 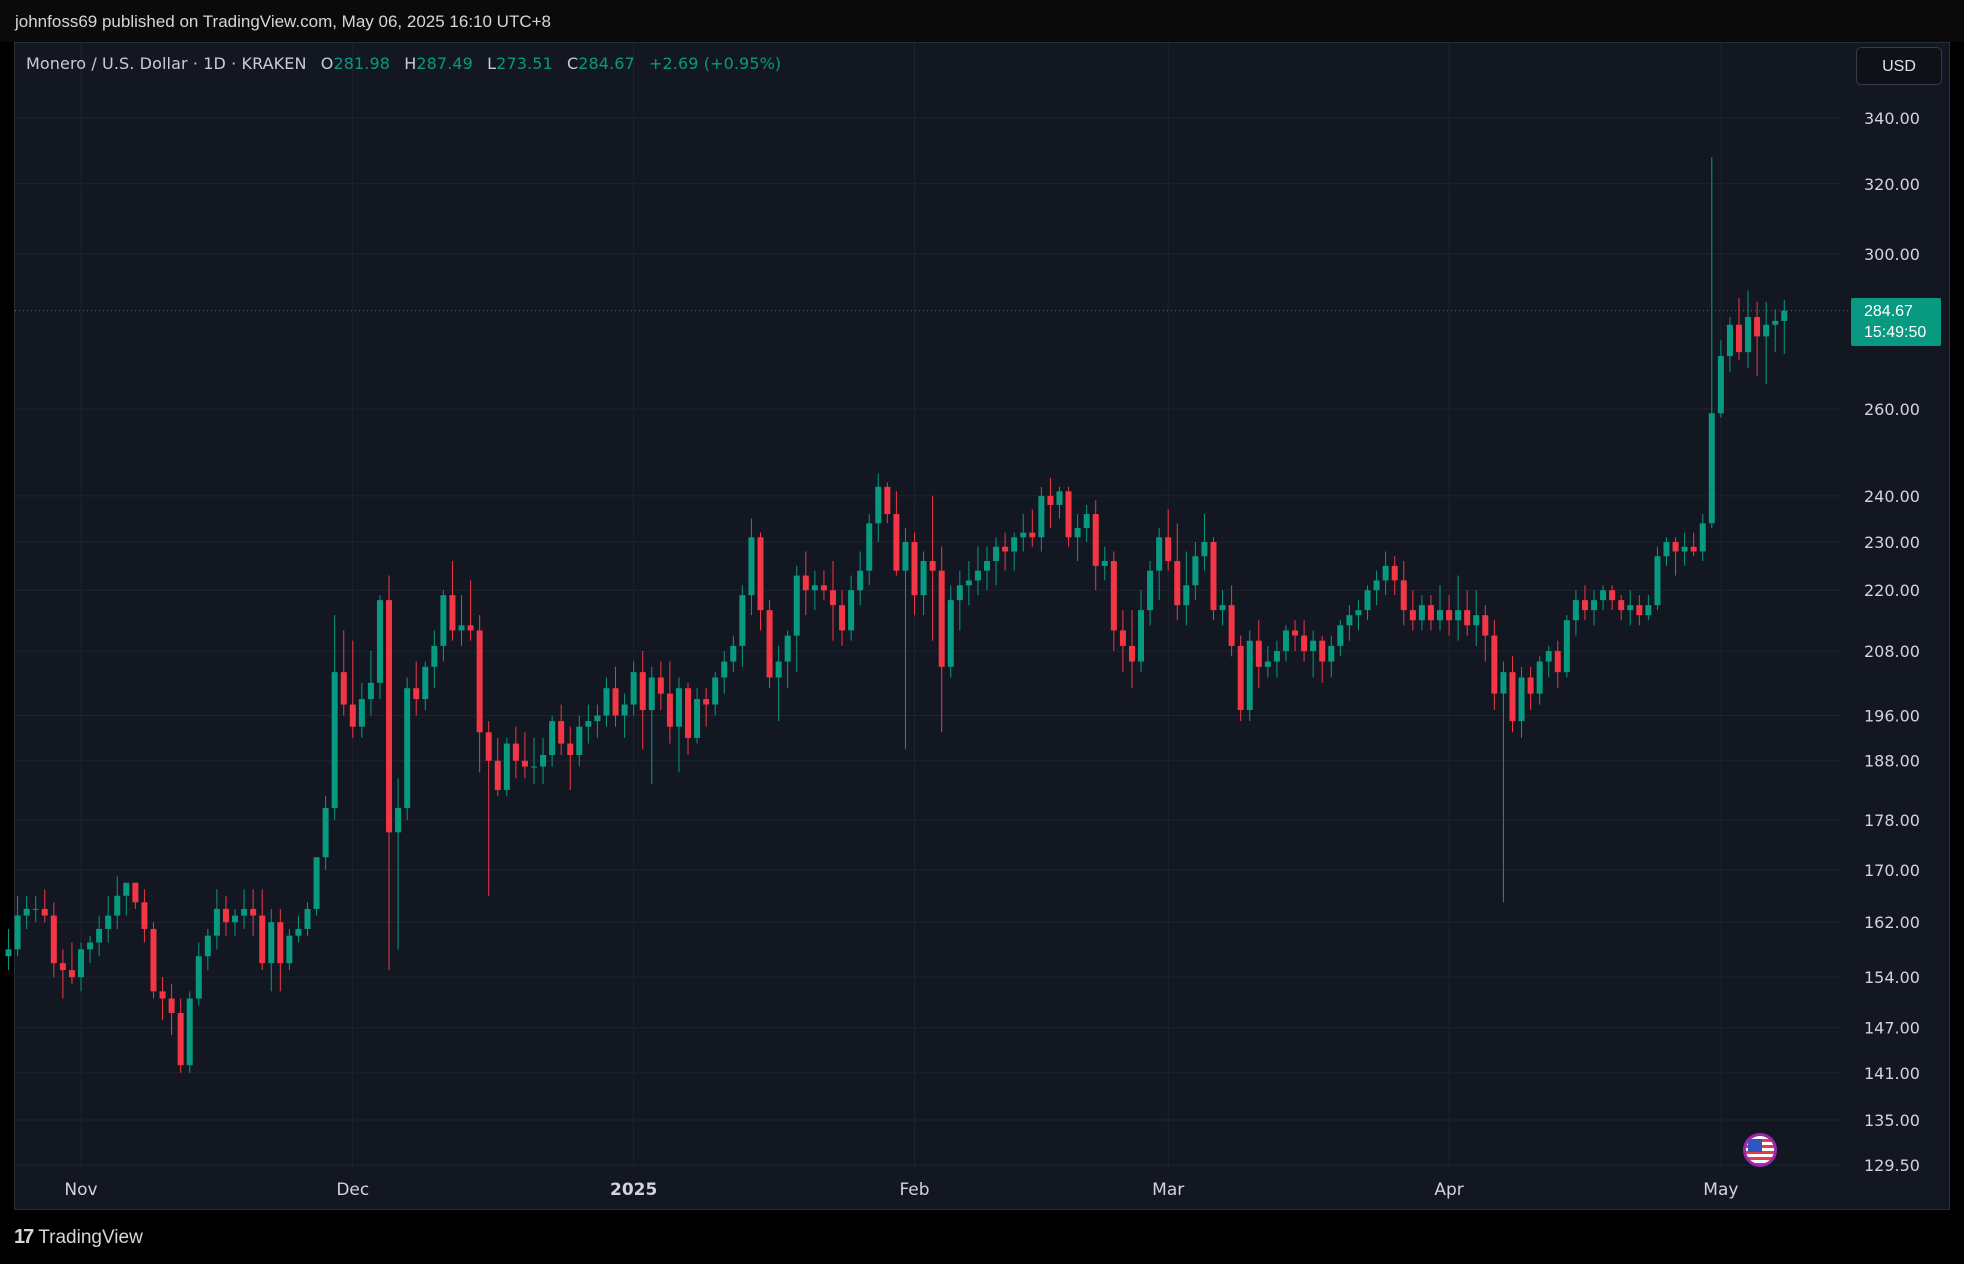 What do you see at coordinates (1892, 1073) in the screenshot?
I see `price-tick-label: 141.00` at bounding box center [1892, 1073].